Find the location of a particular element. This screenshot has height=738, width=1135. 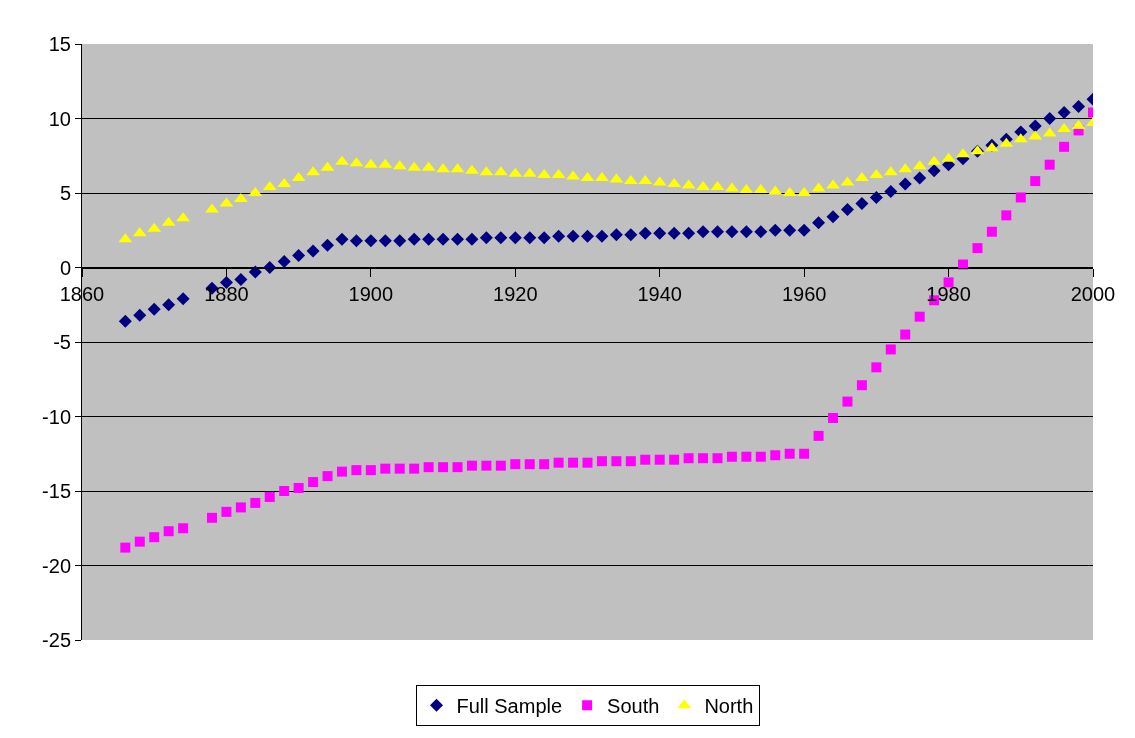

legend-label: North is located at coordinates (729, 706).